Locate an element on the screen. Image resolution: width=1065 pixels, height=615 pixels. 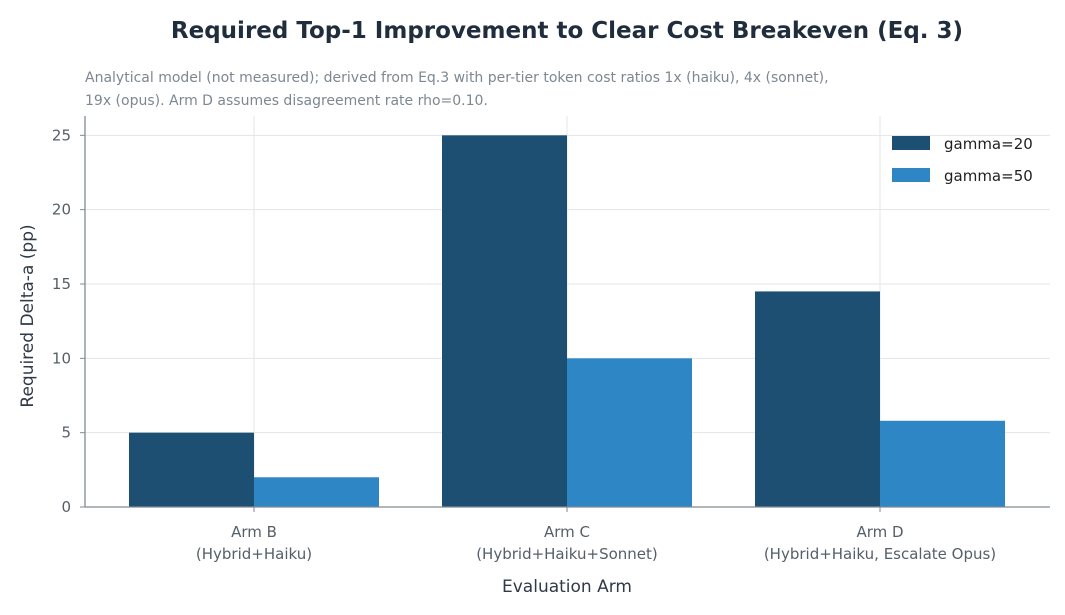
legend: gamma=20 gamma=50 is located at coordinates (962, 160).